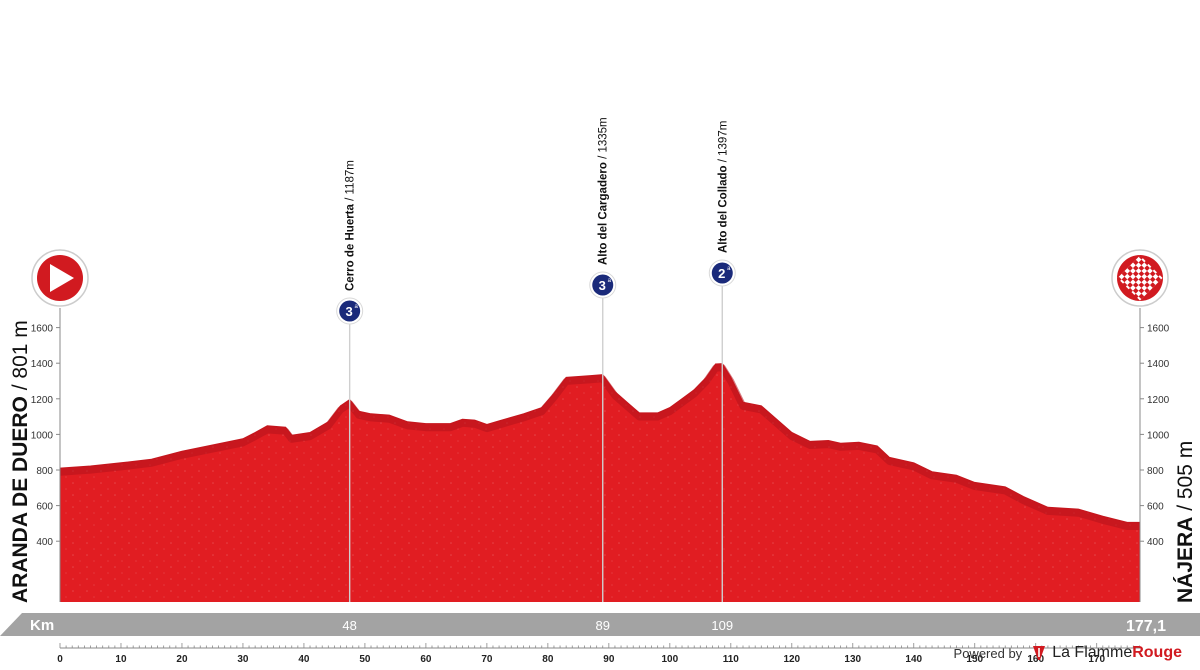 The height and width of the screenshot is (670, 1200). What do you see at coordinates (42, 329) in the screenshot?
I see `y-tick-label-left: 1600` at bounding box center [42, 329].